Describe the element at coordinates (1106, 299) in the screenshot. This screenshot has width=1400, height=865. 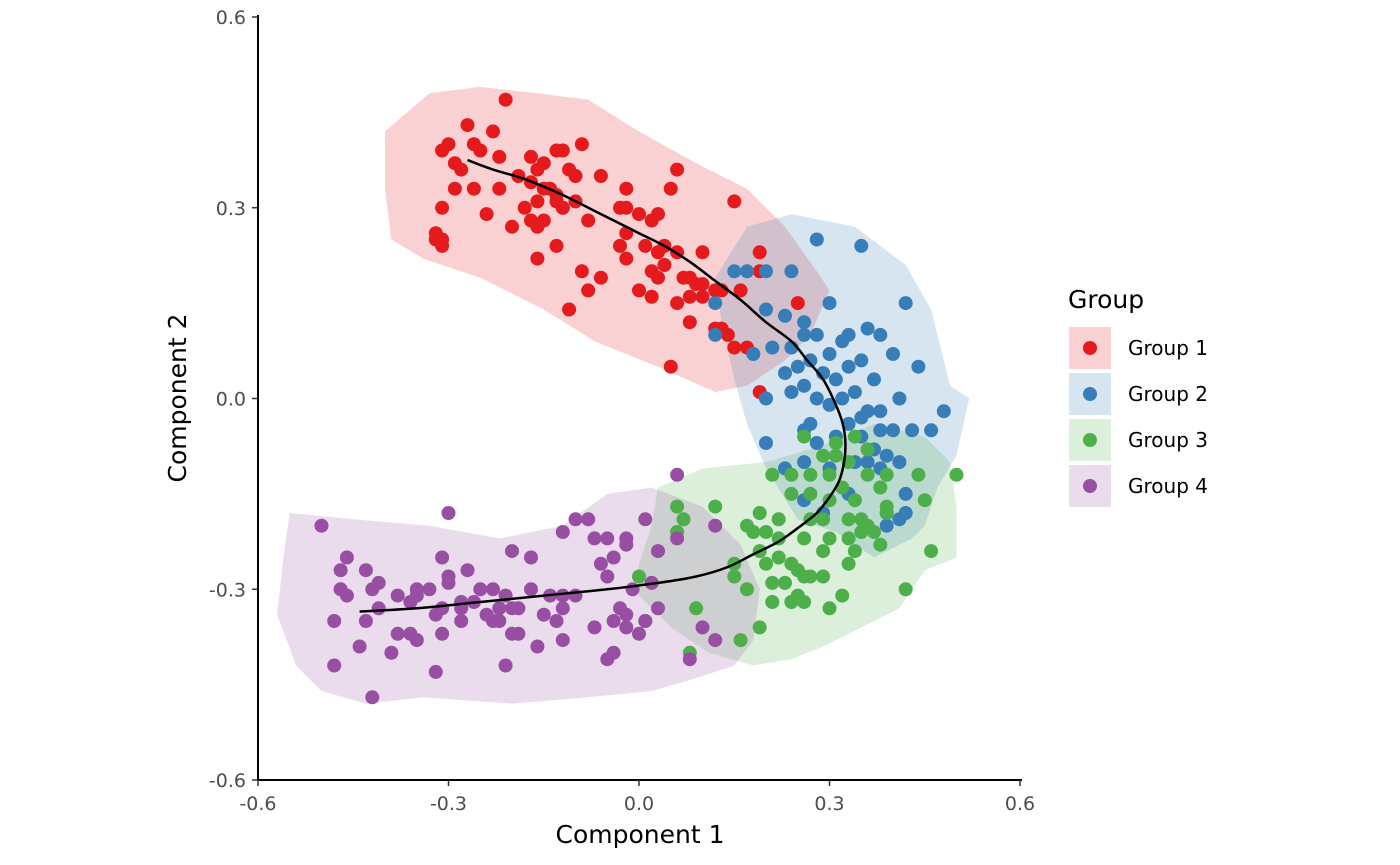
I see `legend-title: Group` at that location.